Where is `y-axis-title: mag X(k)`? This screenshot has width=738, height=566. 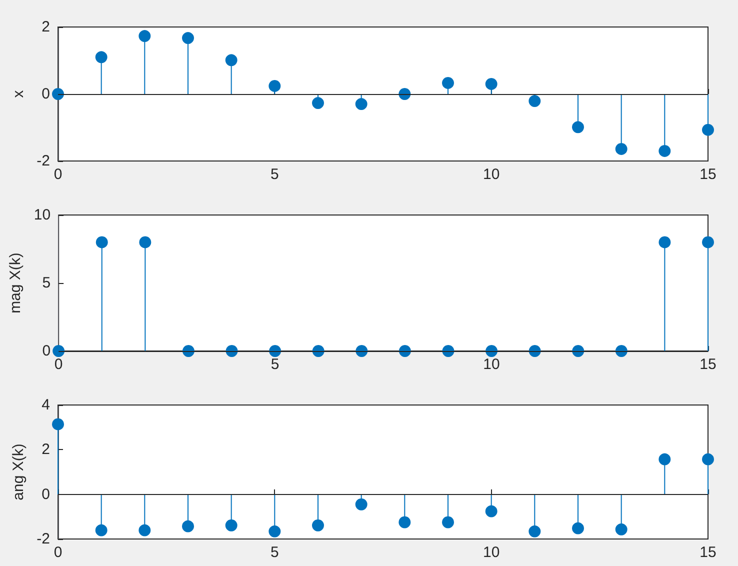
y-axis-title: mag X(k) is located at coordinates (15, 283).